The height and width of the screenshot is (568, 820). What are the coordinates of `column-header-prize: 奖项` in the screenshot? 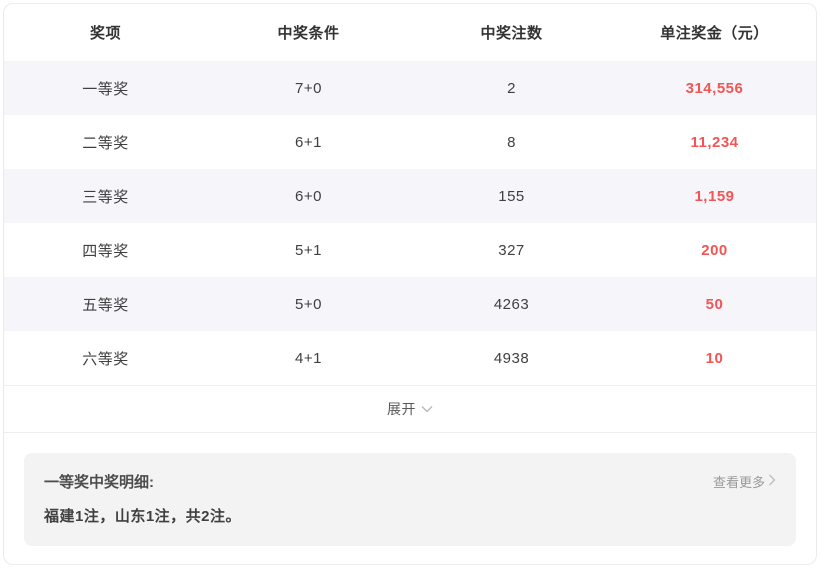 It's located at (105, 33).